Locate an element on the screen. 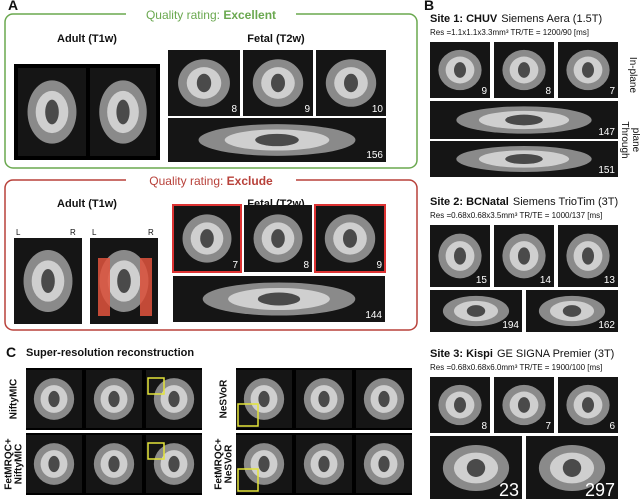 Image resolution: width=640 pixels, height=499 pixels. slice-number: 10 is located at coordinates (378, 109).